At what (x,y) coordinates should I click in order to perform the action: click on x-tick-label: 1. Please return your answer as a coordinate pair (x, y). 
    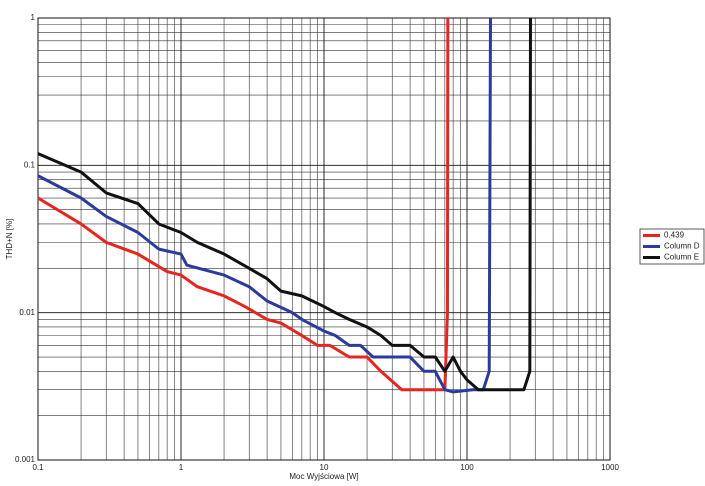
    Looking at the image, I should click on (181, 467).